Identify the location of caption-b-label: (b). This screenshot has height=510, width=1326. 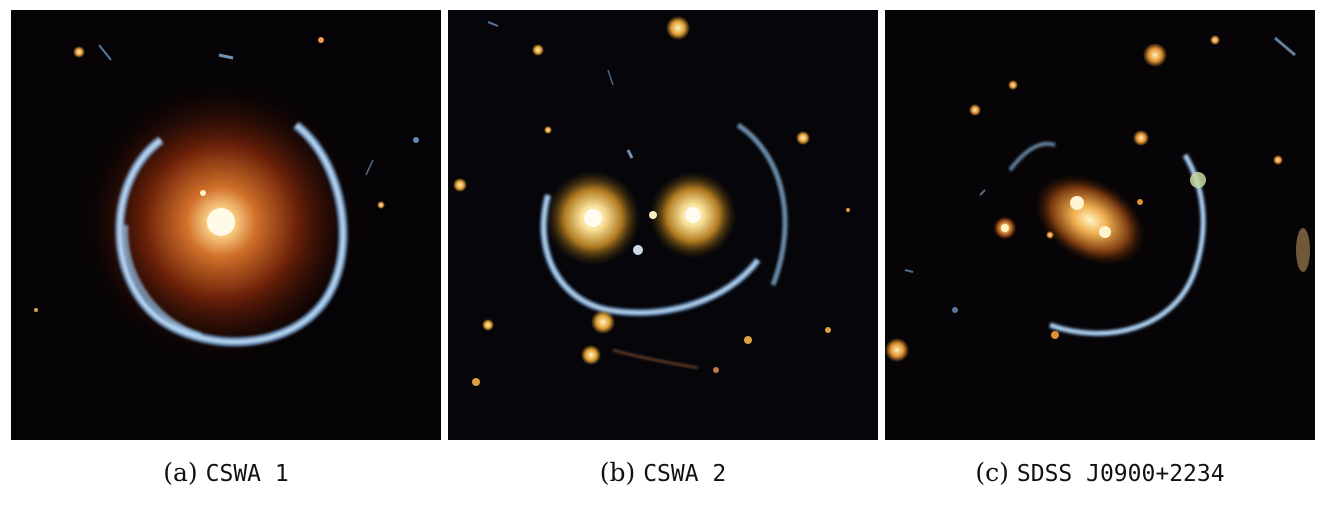
(617, 472).